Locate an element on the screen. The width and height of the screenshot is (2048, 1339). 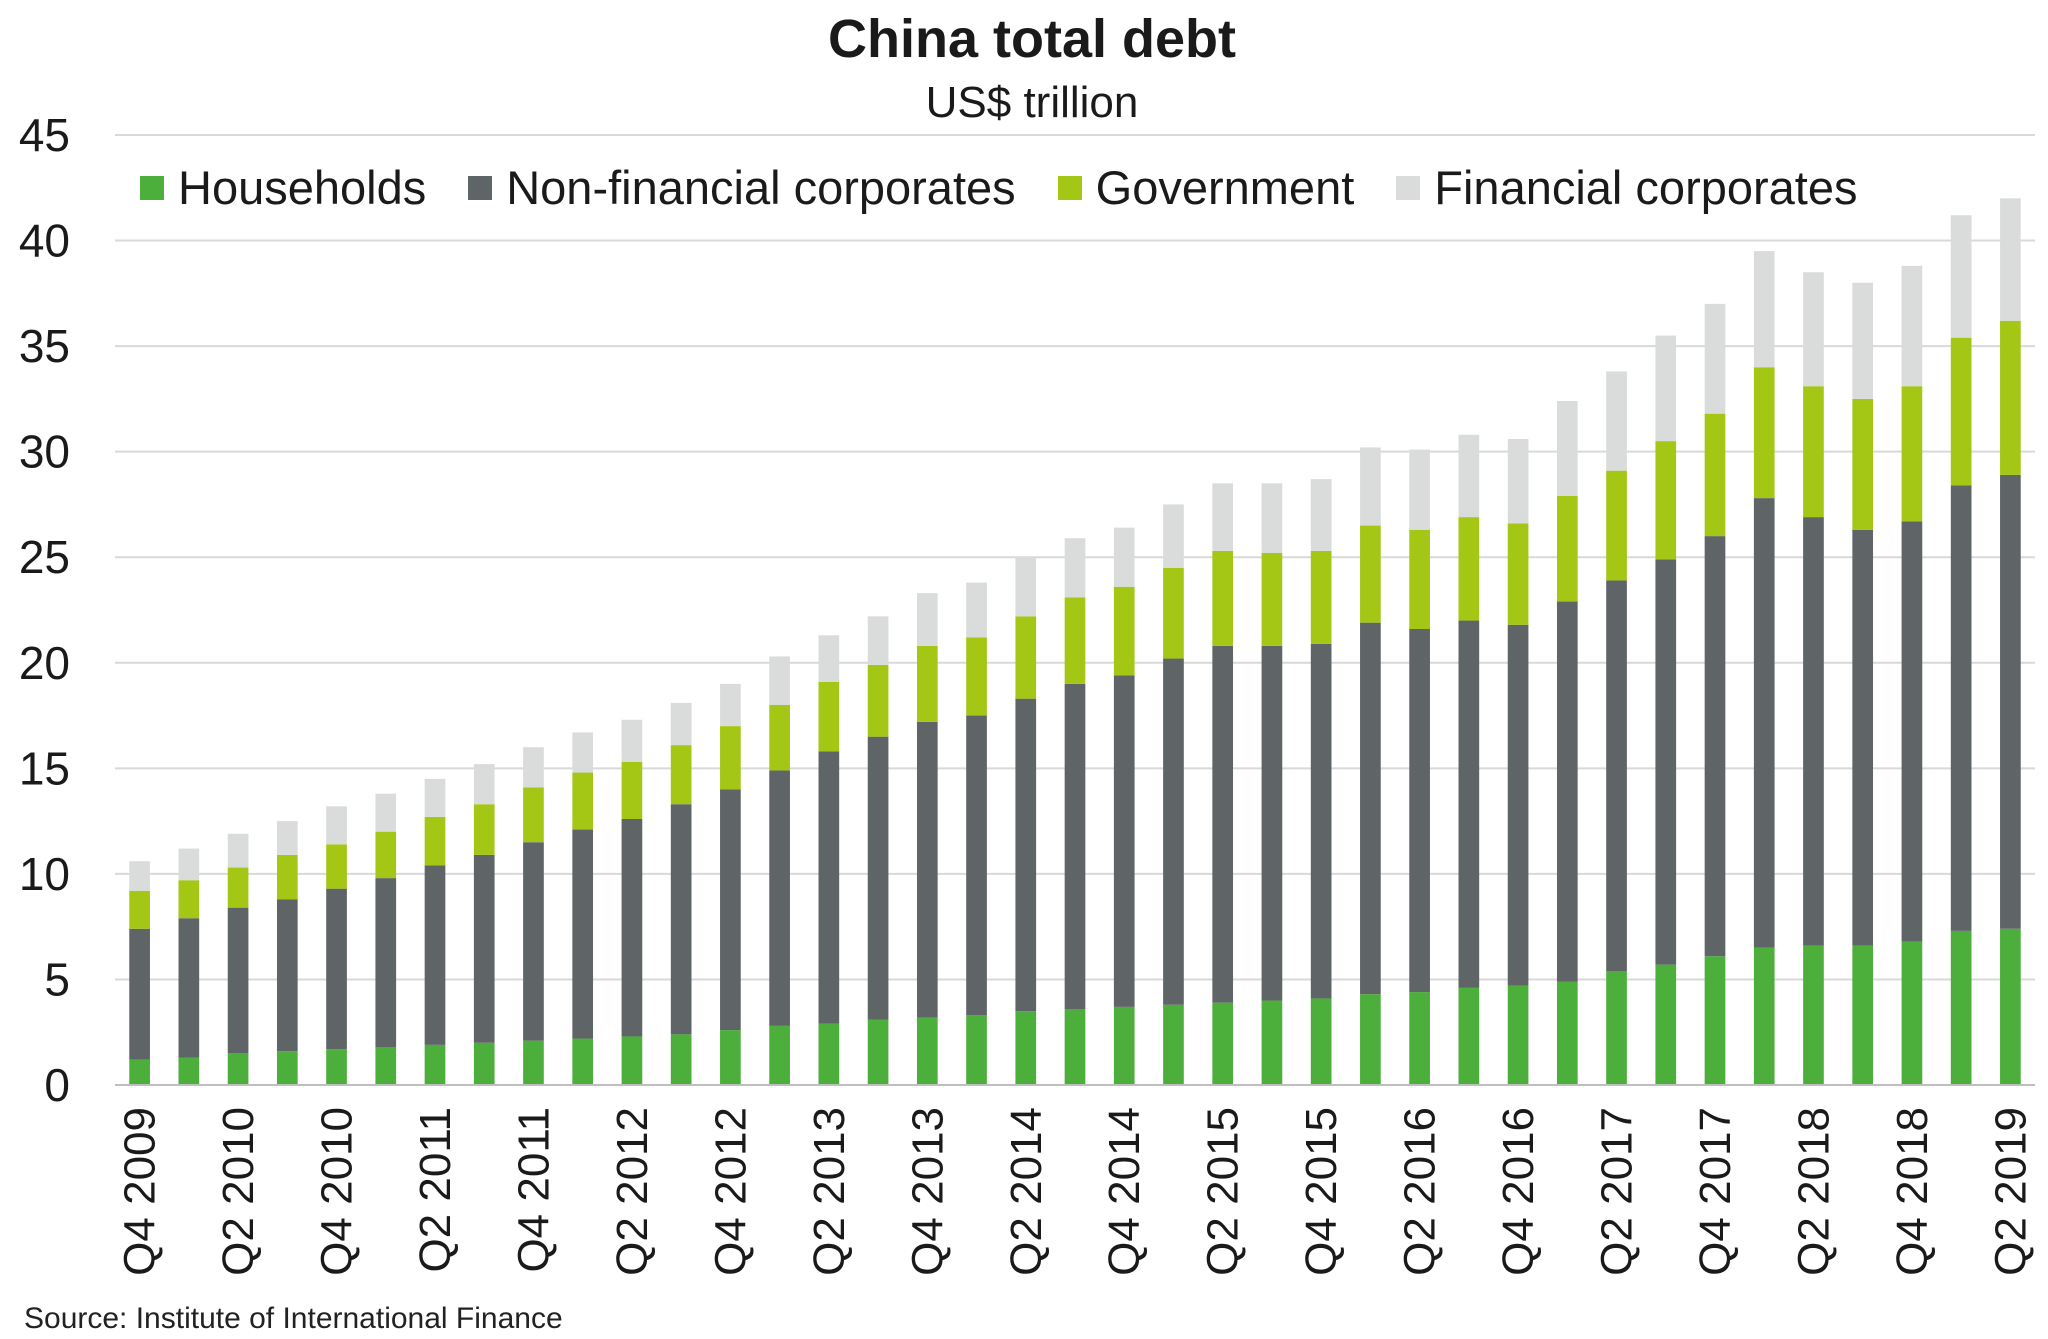
x-tick-label: Q4 2016 is located at coordinates (1518, 1191).